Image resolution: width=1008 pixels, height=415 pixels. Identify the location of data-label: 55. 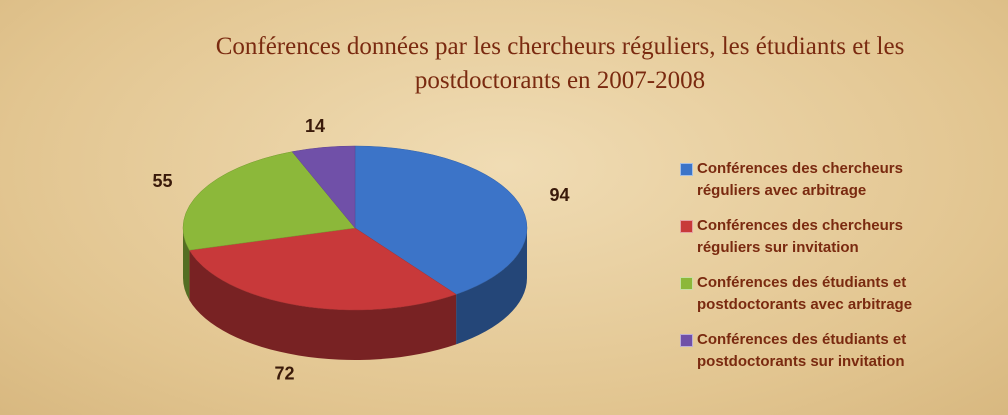
(162, 181).